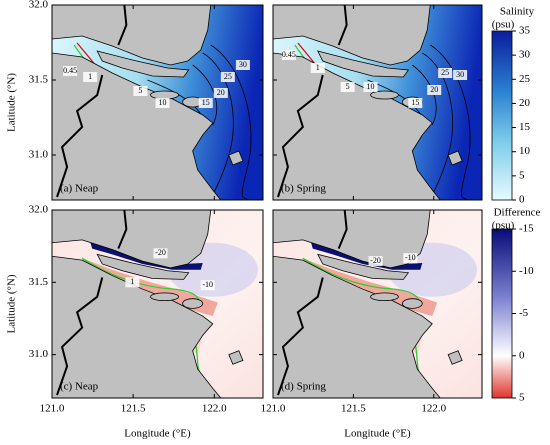 This screenshot has height=445, width=550. I want to click on panel-label: (a) Neap, so click(79, 189).